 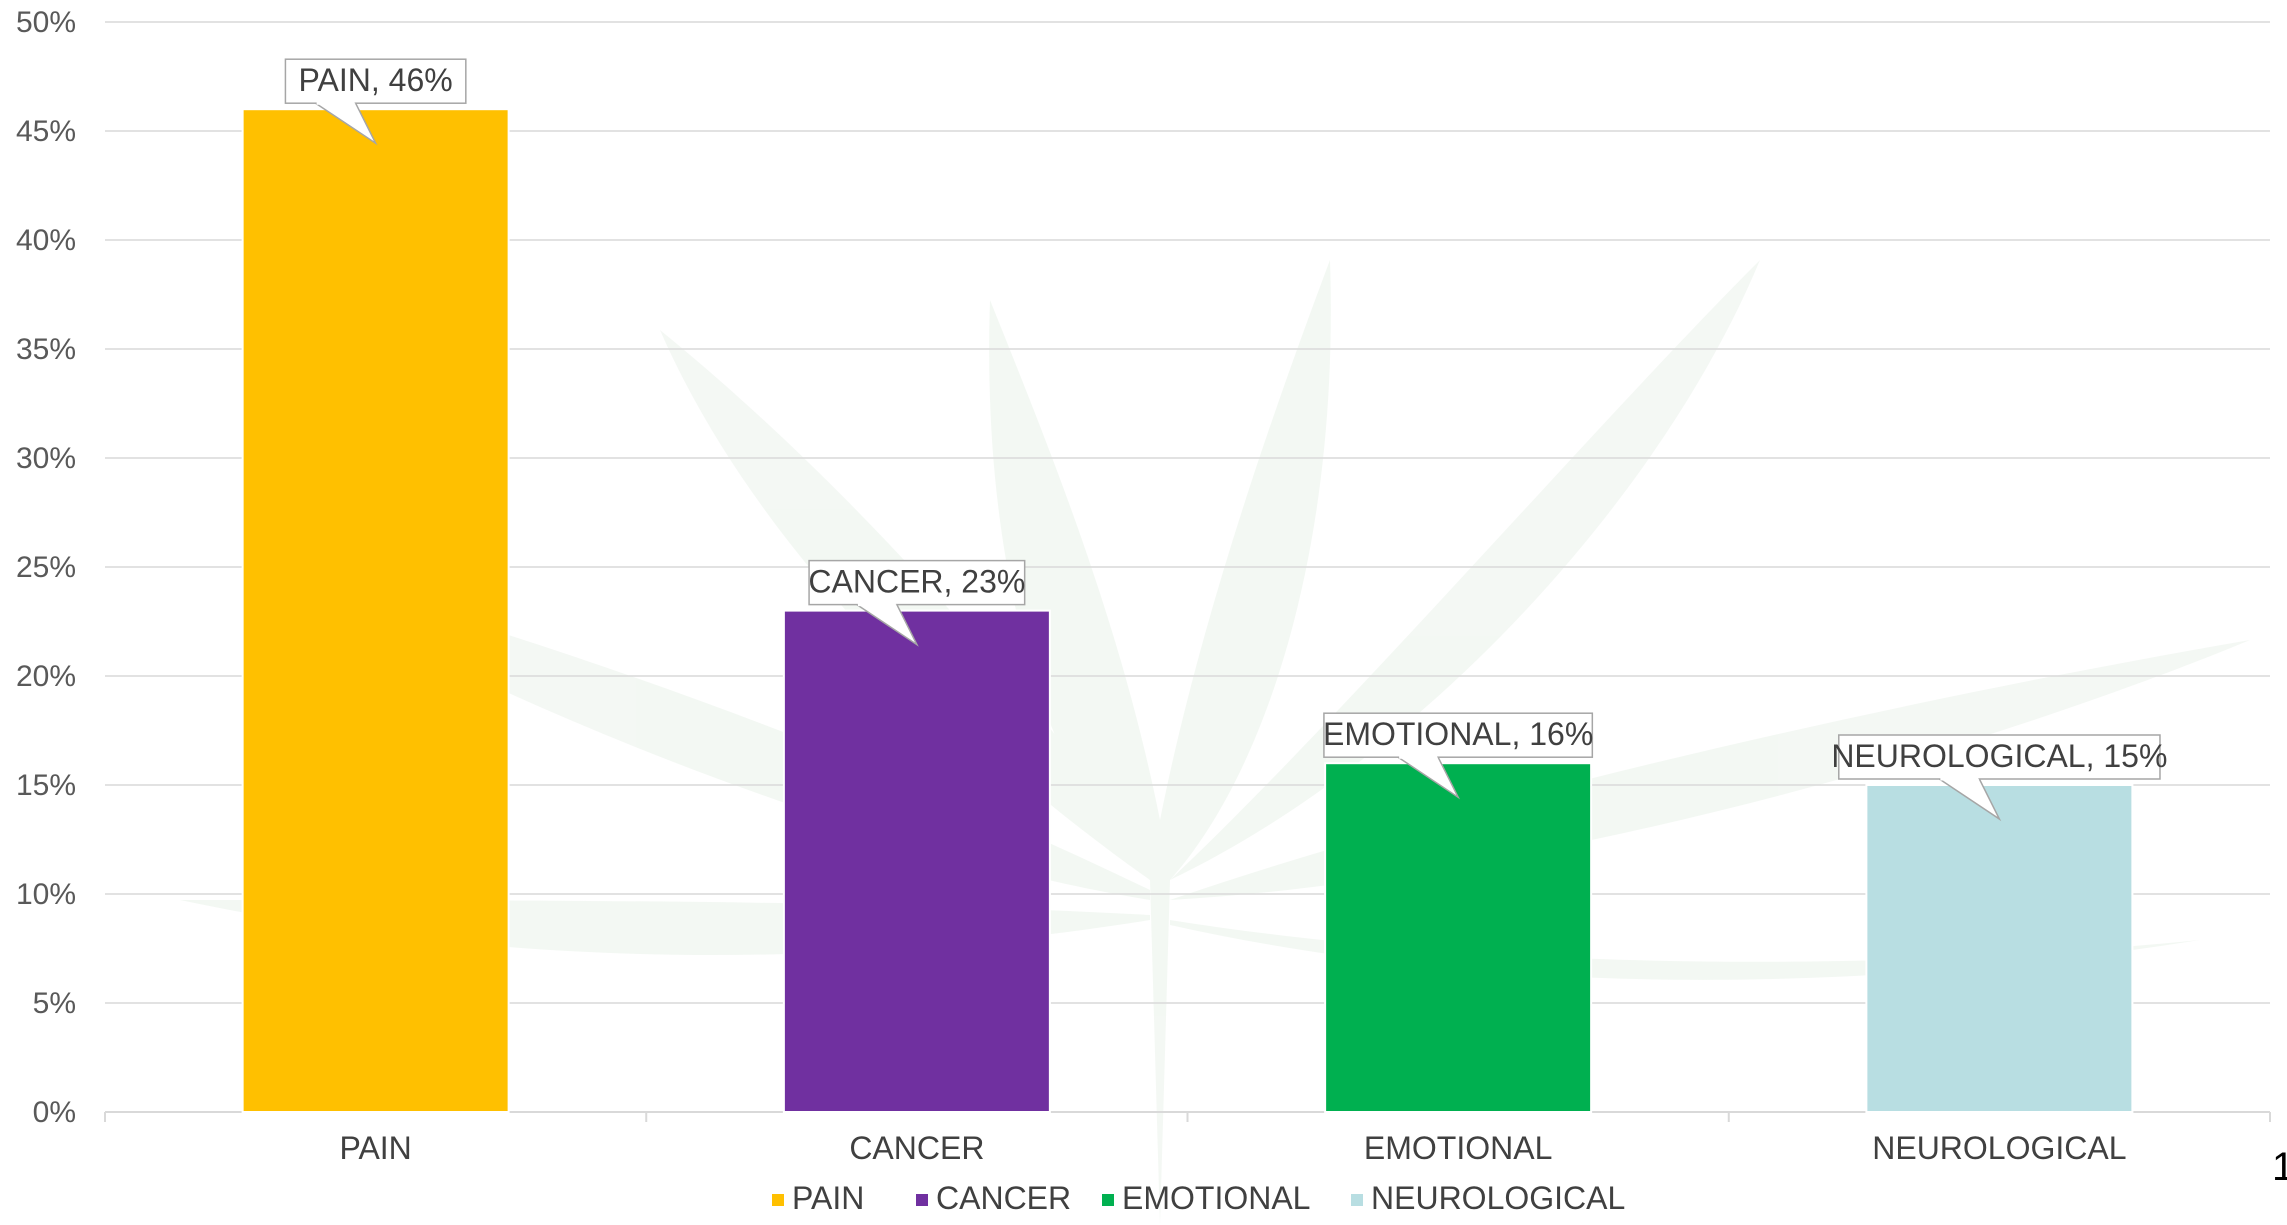 I want to click on legend-label: EMOTIONAL, so click(x=1216, y=1198).